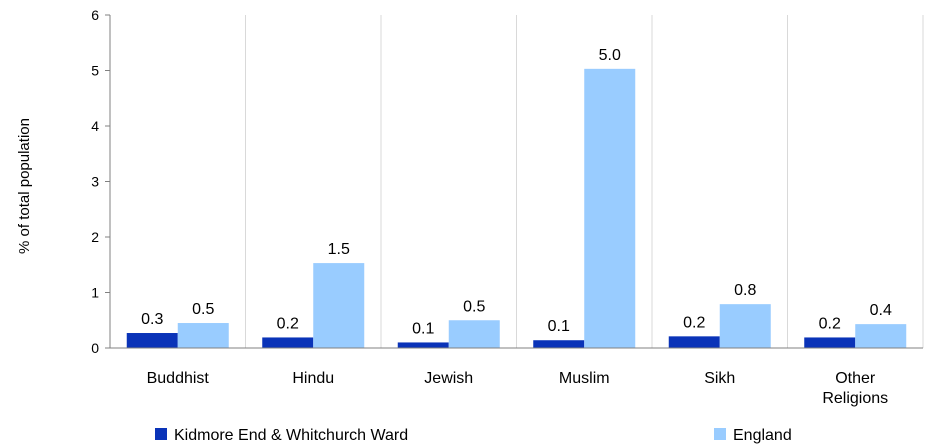 Image resolution: width=928 pixels, height=446 pixels. I want to click on category-label: Other Religions, so click(855, 388).